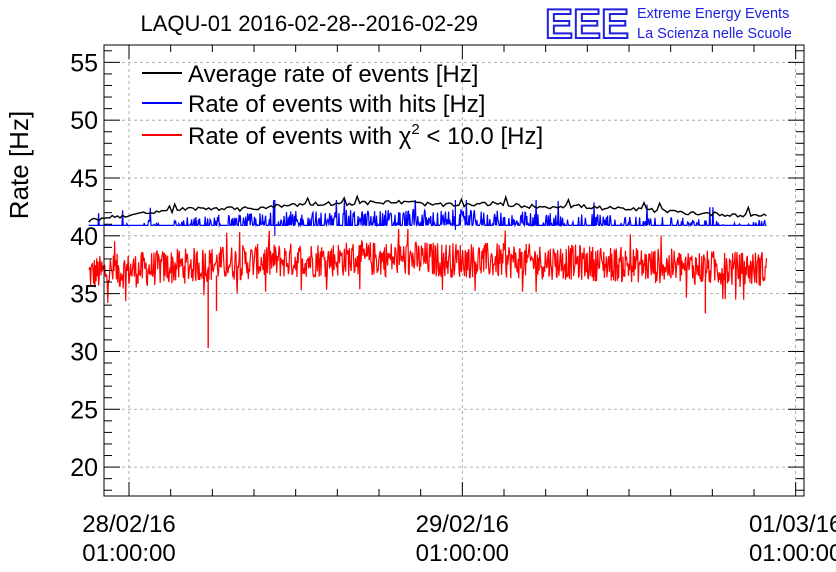 The image size is (836, 572). I want to click on legend-label-suffix: < 10.0 [Hz], so click(481, 136).